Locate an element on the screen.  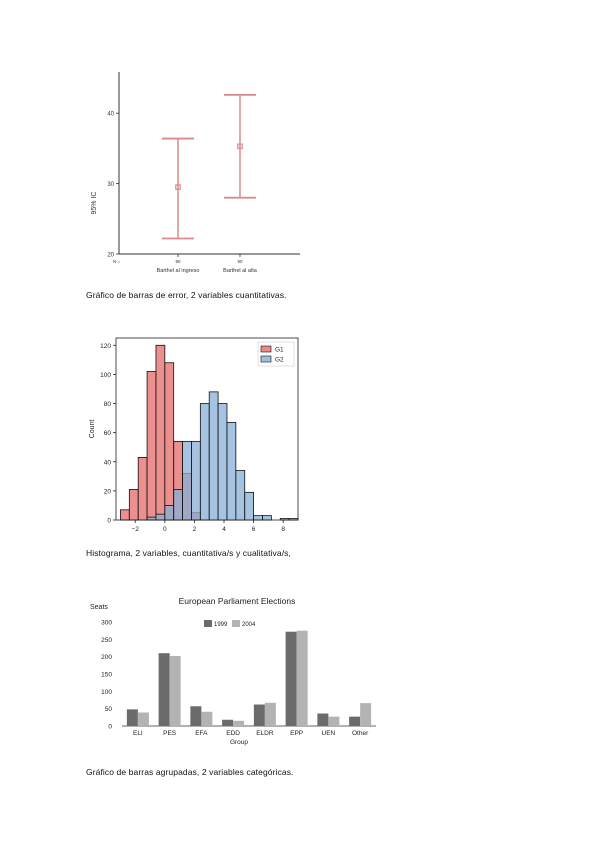
bar-1999-eli is located at coordinates (132, 717).